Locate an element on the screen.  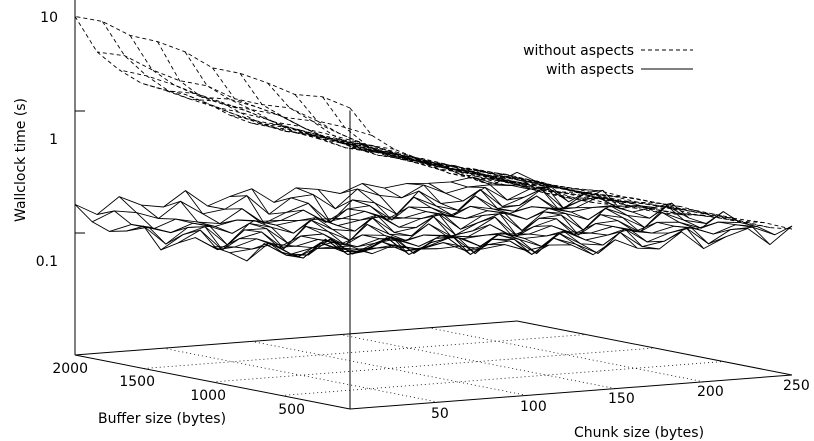
x-axis-title: Buffer size (bytes) is located at coordinates (162, 419).